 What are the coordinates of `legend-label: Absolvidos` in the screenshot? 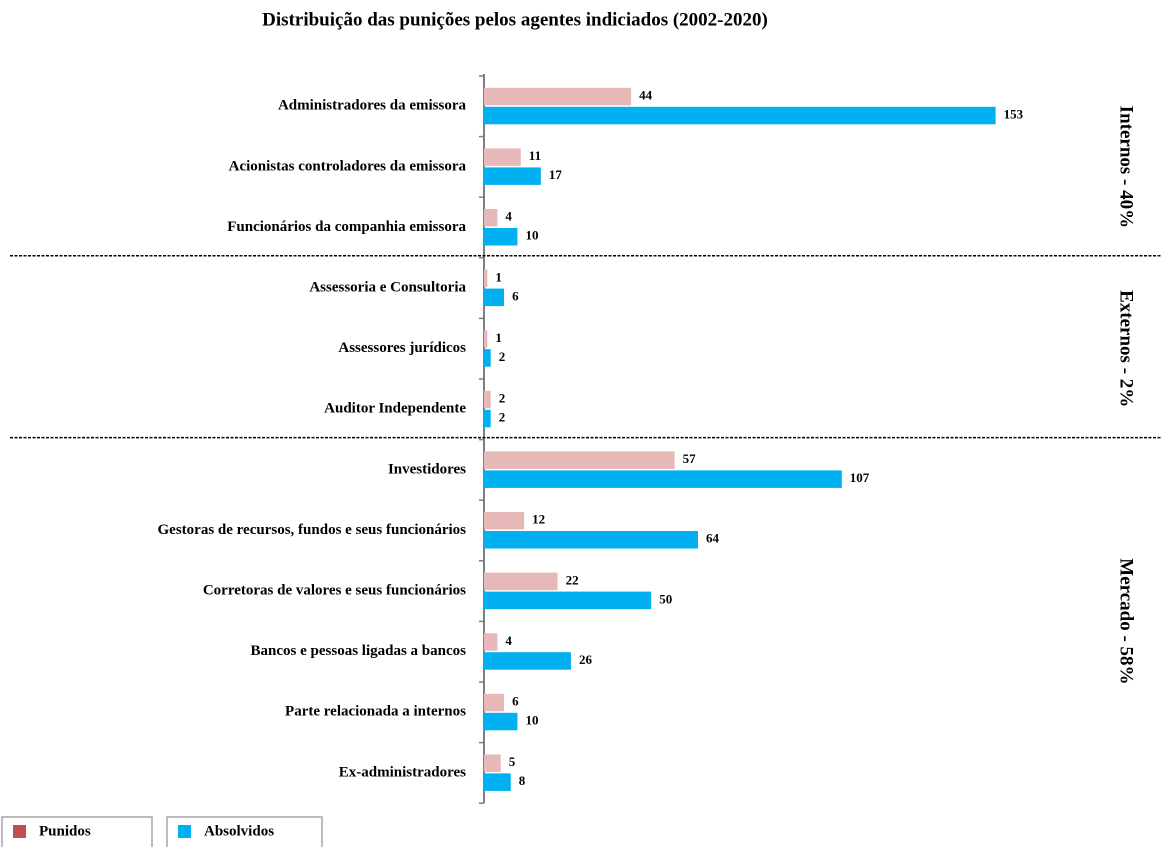 It's located at (239, 831).